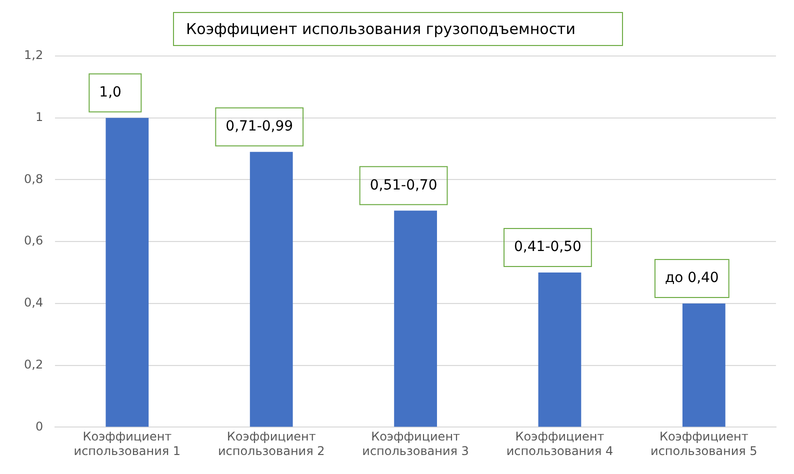 Image resolution: width=794 pixels, height=474 pixels. I want to click on chart-title: Коэффициент использования грузоподъемности, so click(398, 29).